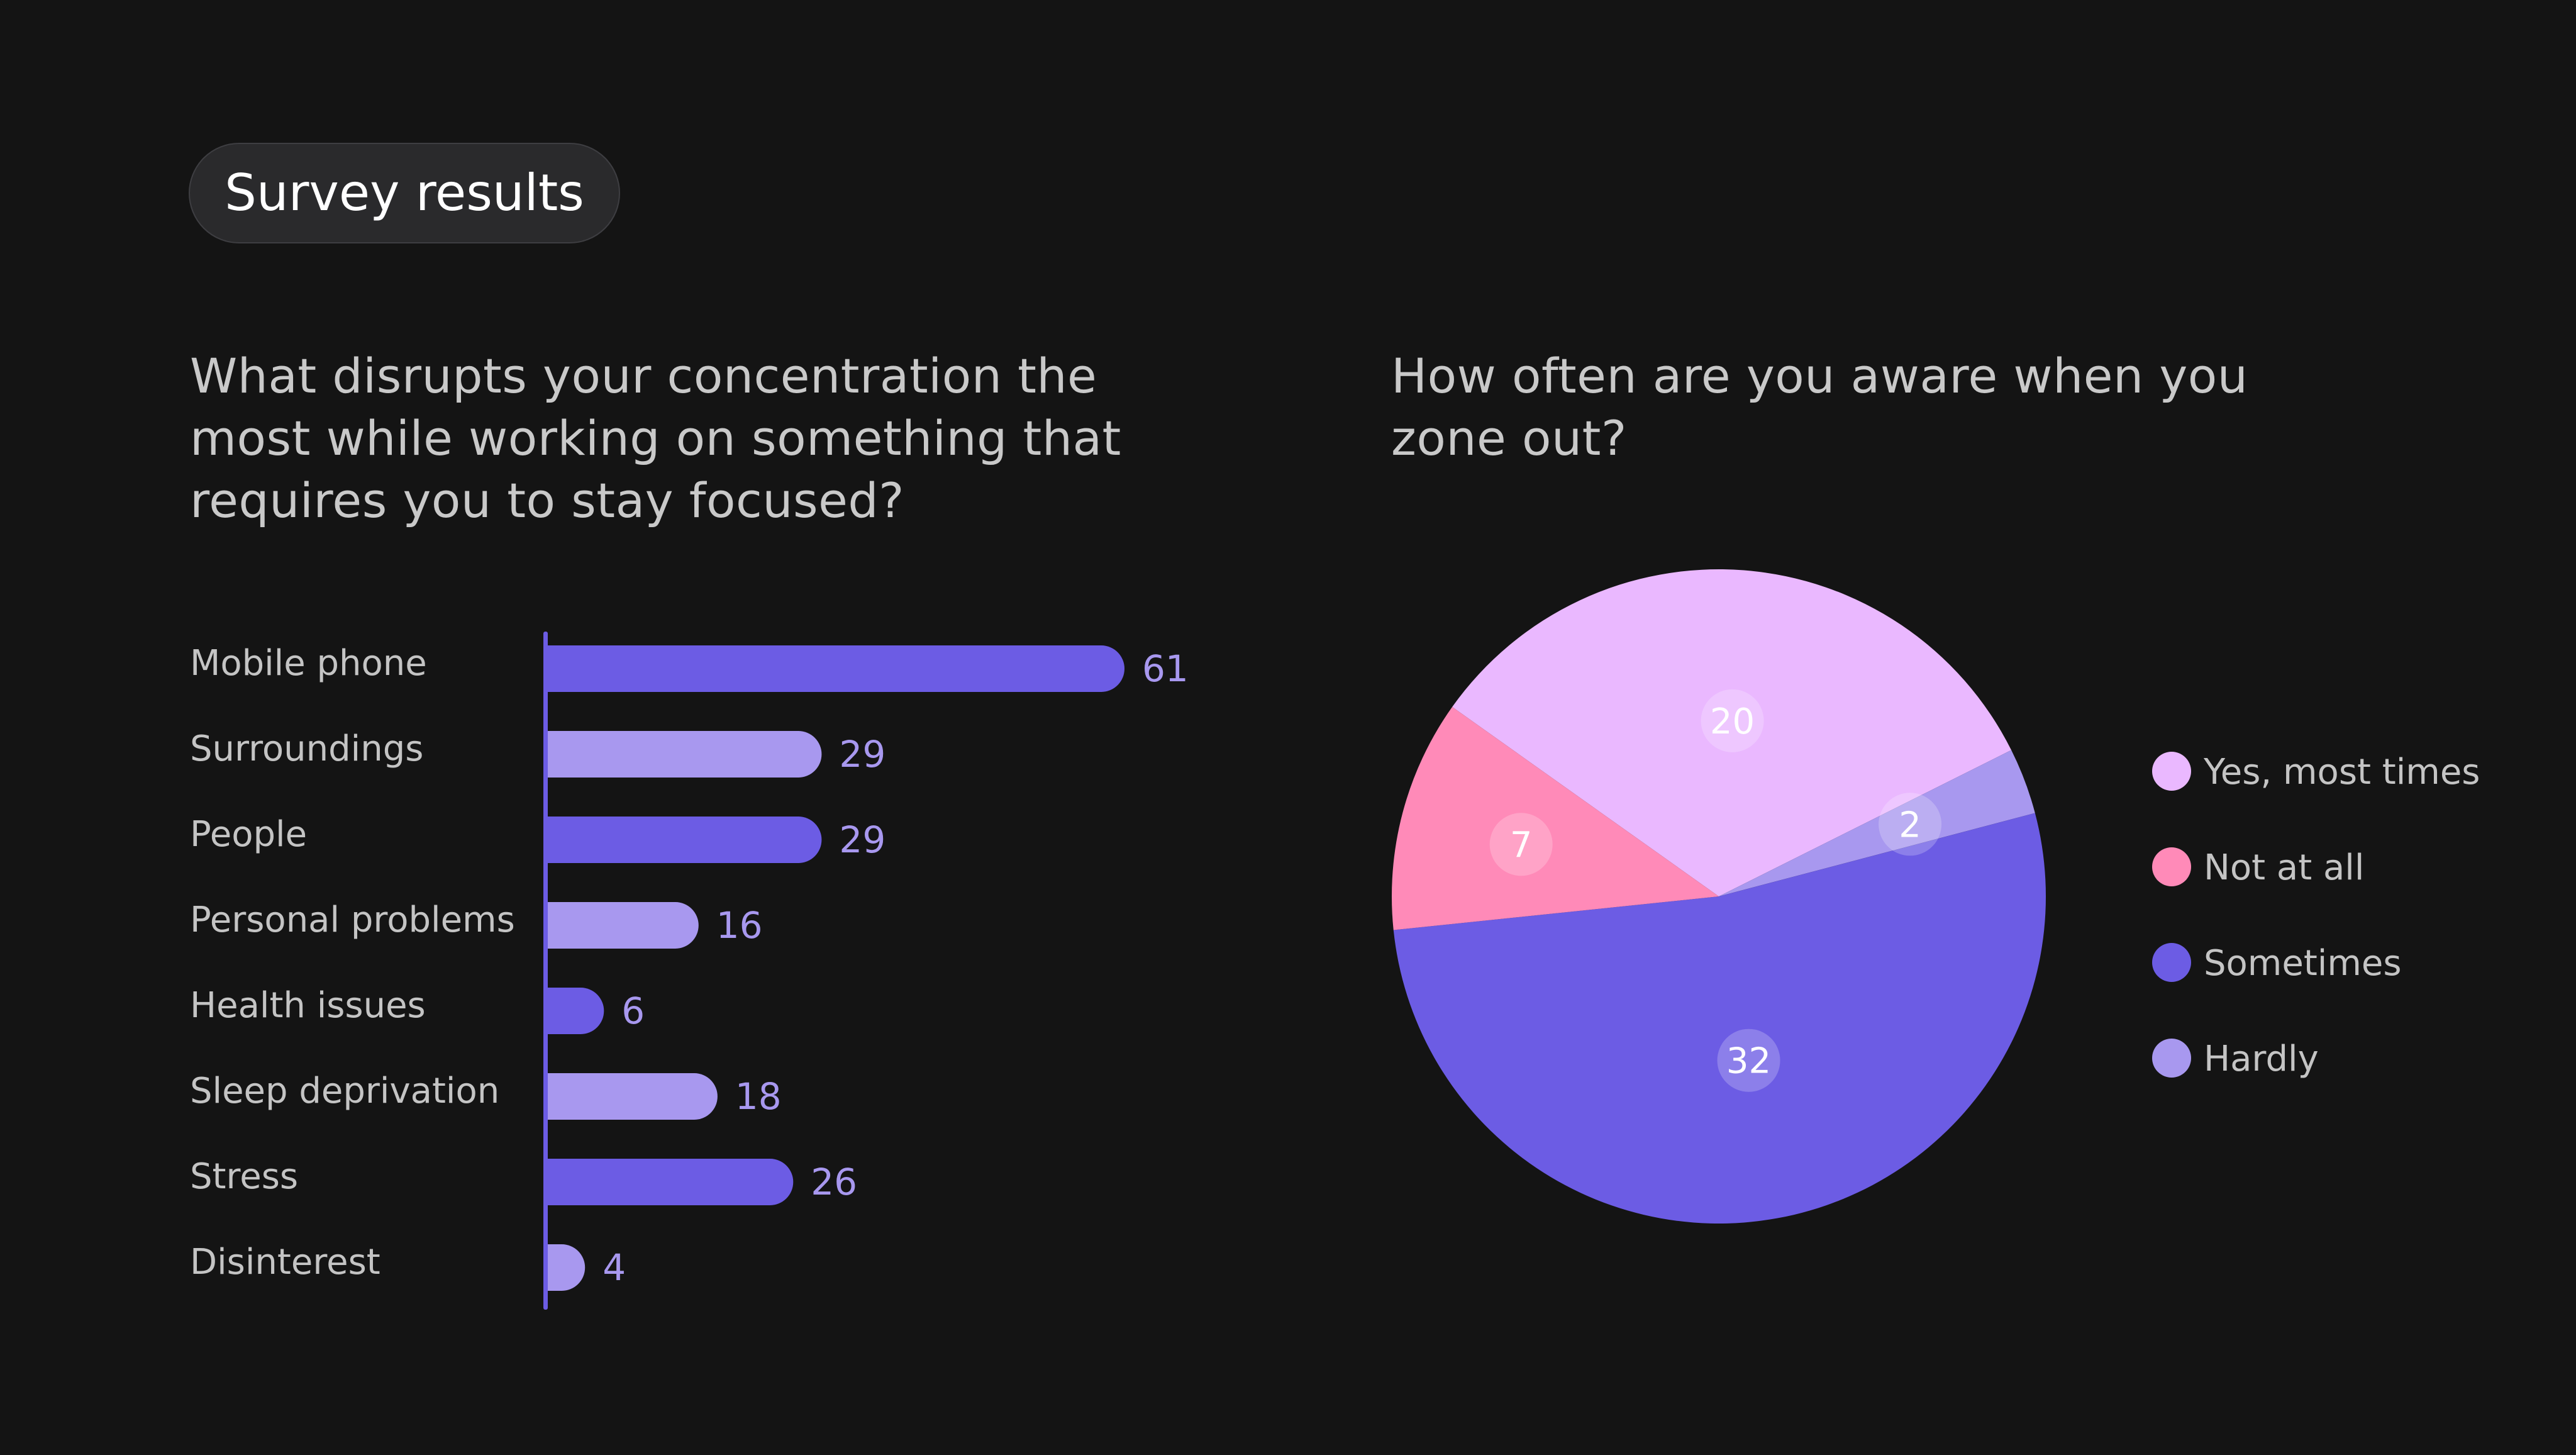 This screenshot has height=1455, width=2576. What do you see at coordinates (308, 663) in the screenshot?
I see `bar-category-label: Mobile phone` at bounding box center [308, 663].